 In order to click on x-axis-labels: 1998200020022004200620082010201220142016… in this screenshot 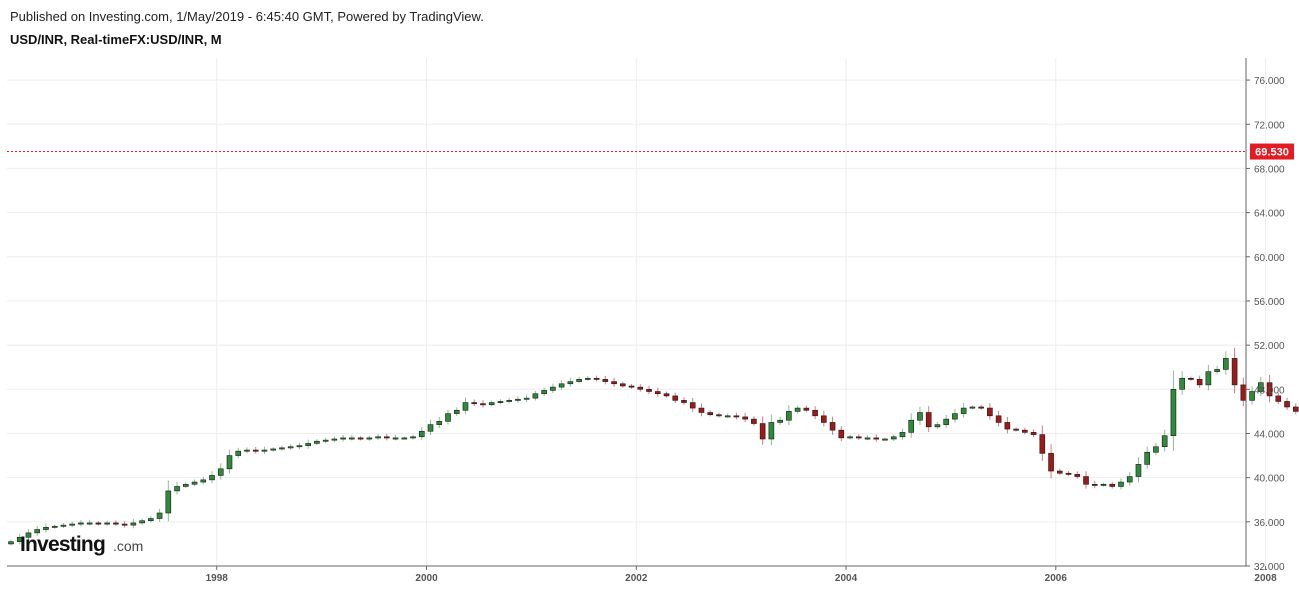, I will do `click(741, 578)`.